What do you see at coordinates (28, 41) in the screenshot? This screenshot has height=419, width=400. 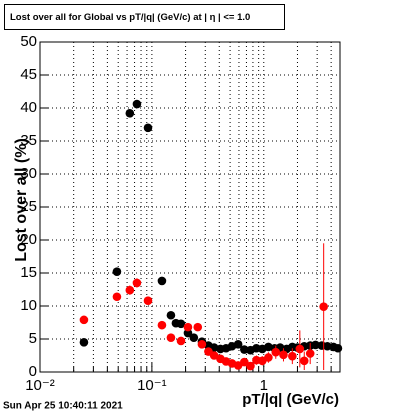 I see `y-tick-label: 50` at bounding box center [28, 41].